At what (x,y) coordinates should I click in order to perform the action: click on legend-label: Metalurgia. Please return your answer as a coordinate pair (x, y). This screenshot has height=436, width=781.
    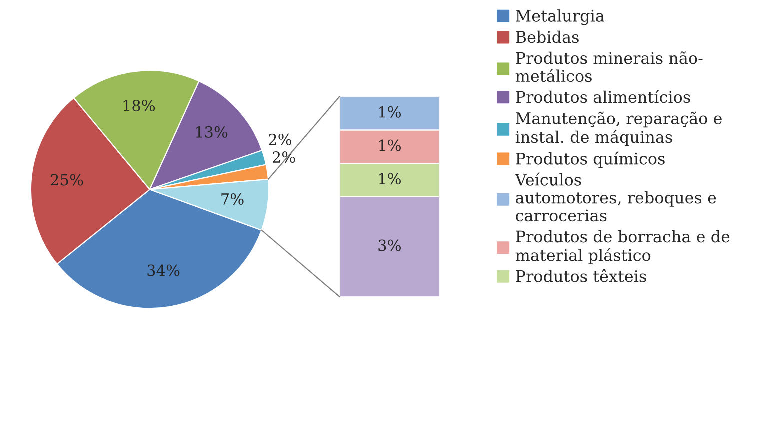
    Looking at the image, I should click on (560, 18).